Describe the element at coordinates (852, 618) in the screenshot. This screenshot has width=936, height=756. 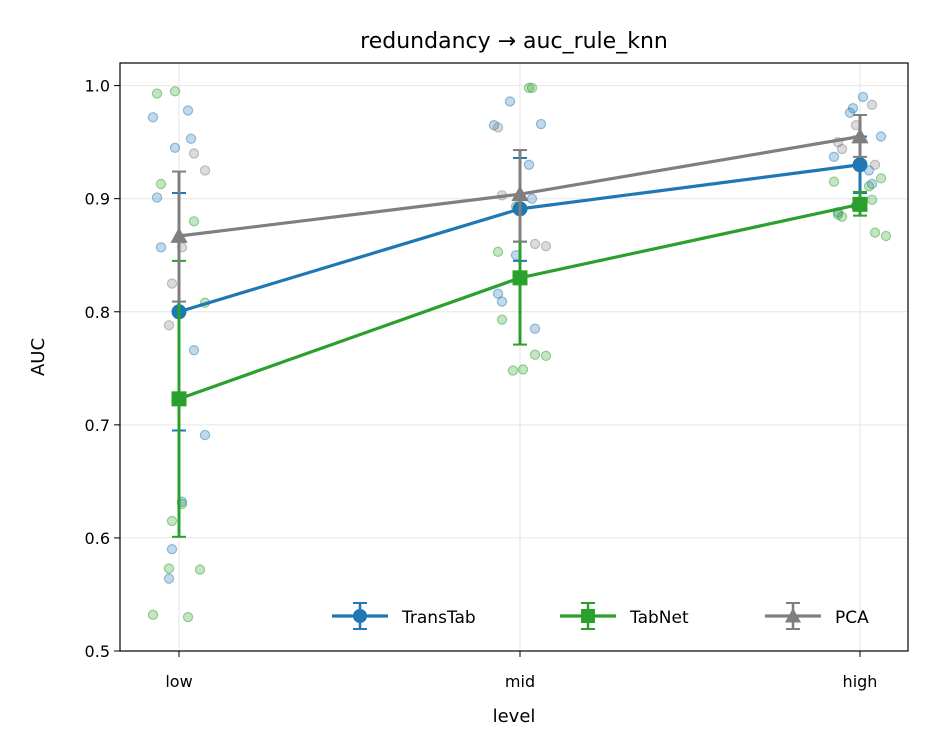
I see `legend-label-pca: PCA` at that location.